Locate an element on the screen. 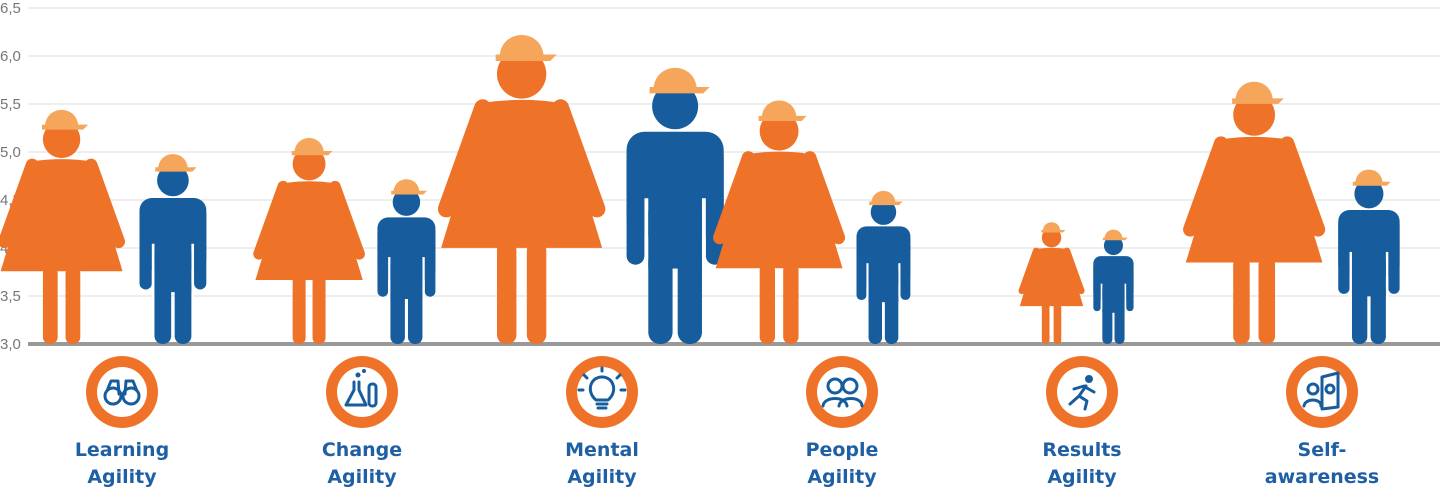 This screenshot has height=496, width=1440. category-label-line: People is located at coordinates (842, 450).